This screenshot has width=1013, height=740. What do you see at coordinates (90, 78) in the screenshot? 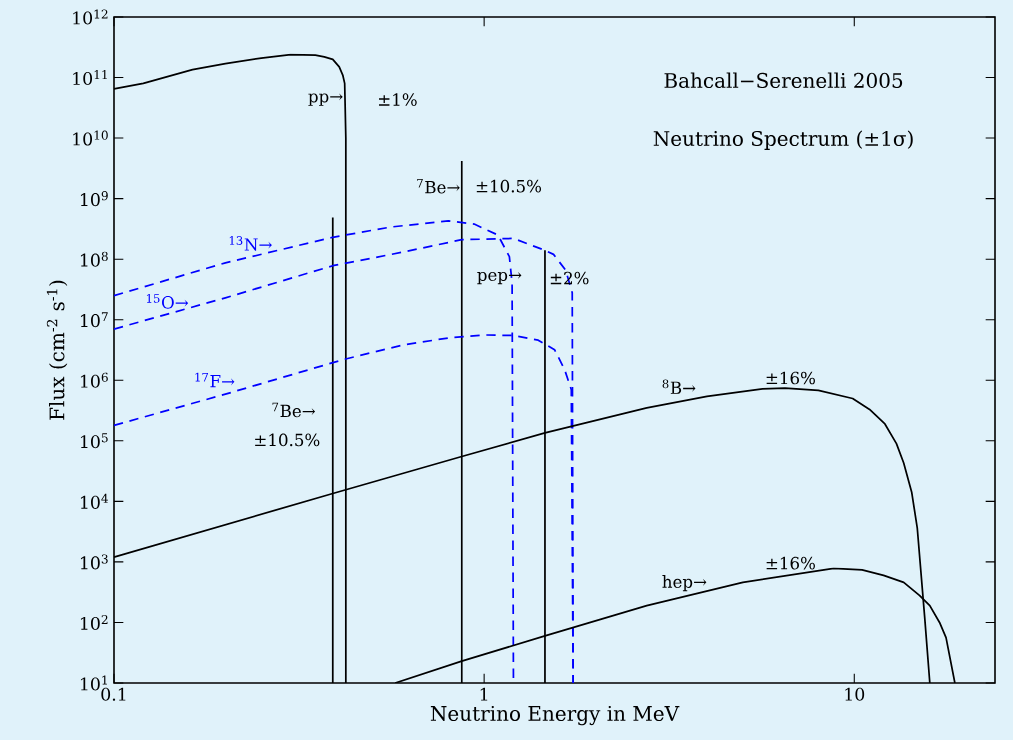
I see `y-tick-label: 10$^{11}$` at bounding box center [90, 78].